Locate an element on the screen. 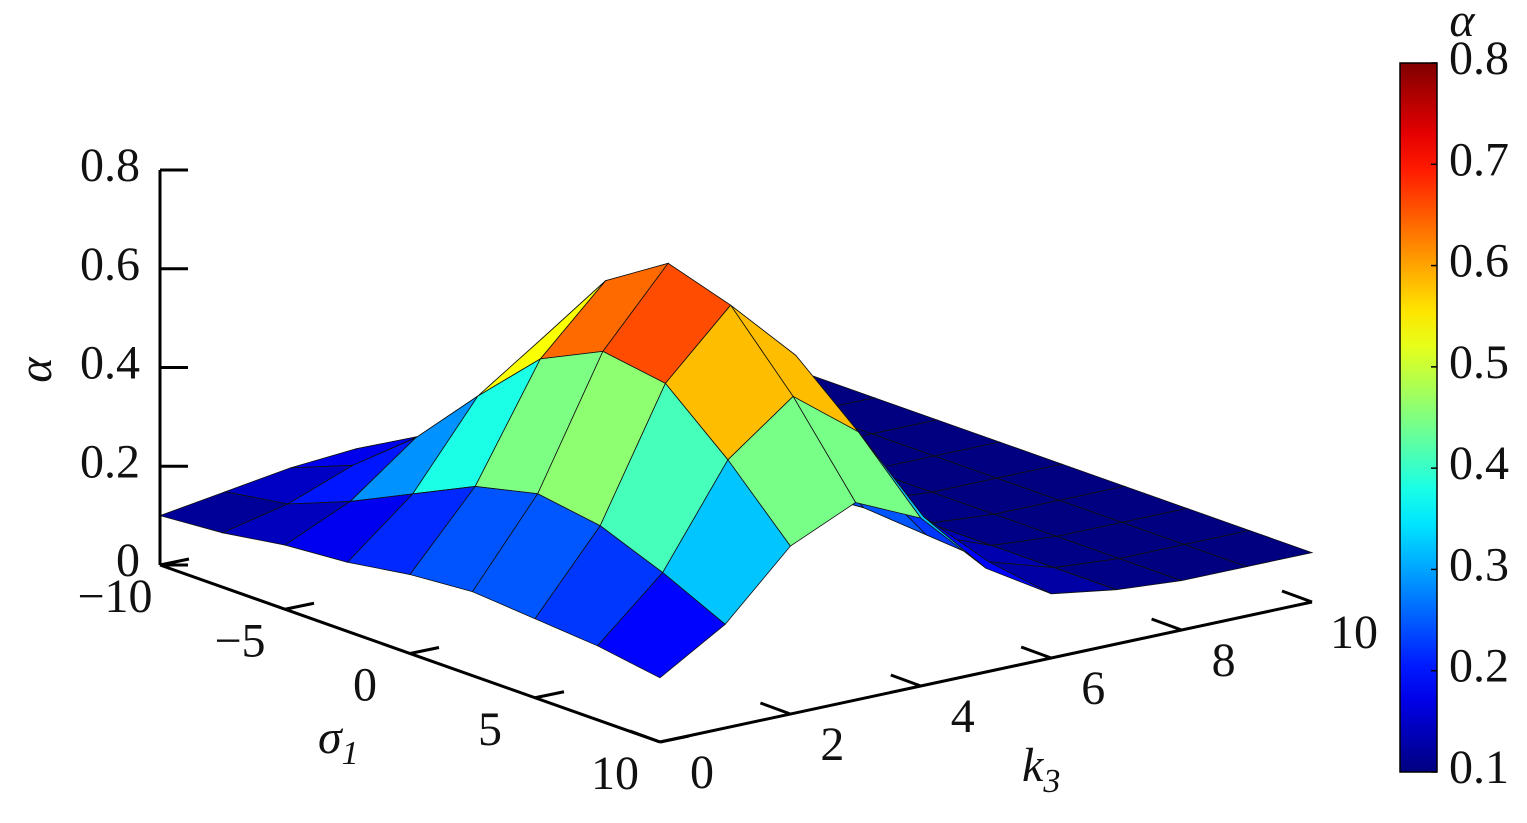 The image size is (1527, 823). x-tick-label: 10 is located at coordinates (1354, 632).